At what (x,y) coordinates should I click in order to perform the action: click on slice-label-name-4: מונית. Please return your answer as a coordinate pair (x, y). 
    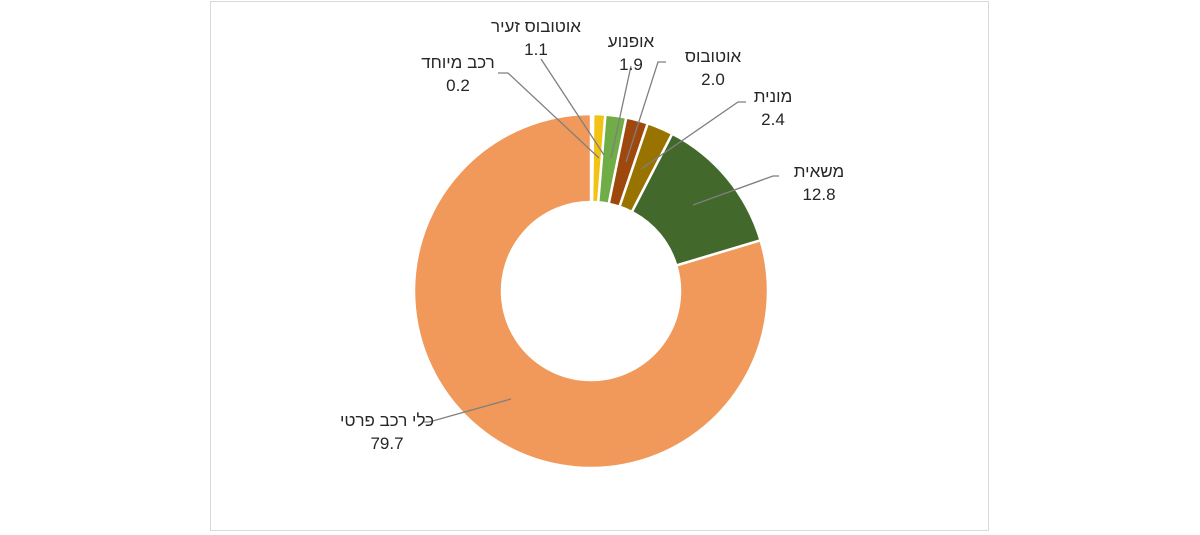
    Looking at the image, I should click on (773, 96).